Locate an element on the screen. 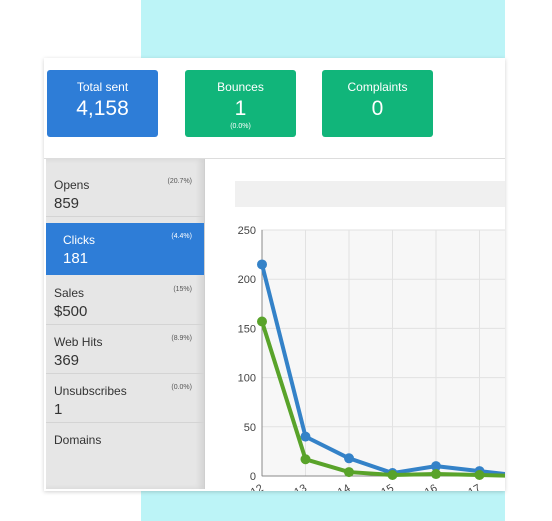  sidebar-item-label: Sales is located at coordinates (69, 293).